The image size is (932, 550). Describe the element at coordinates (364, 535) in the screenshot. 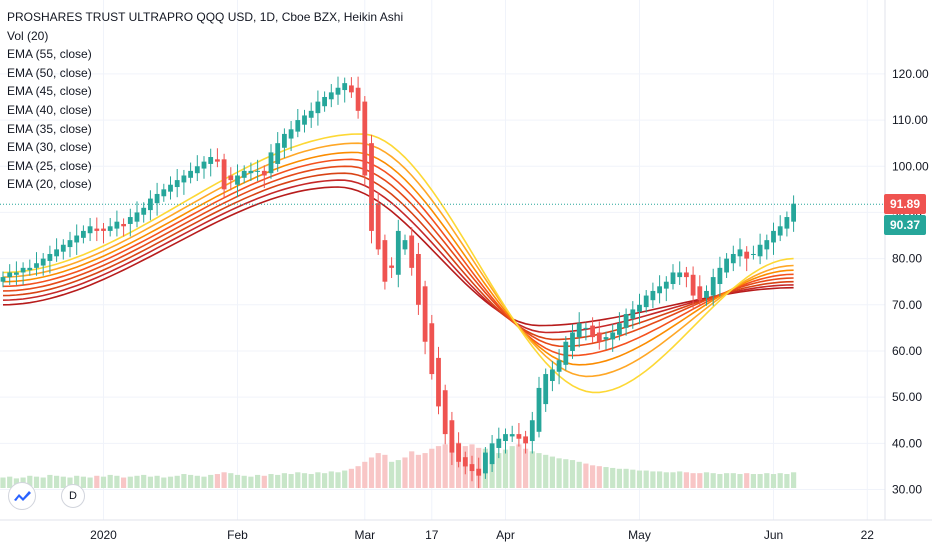

I see `time-tick-label: Mar` at that location.